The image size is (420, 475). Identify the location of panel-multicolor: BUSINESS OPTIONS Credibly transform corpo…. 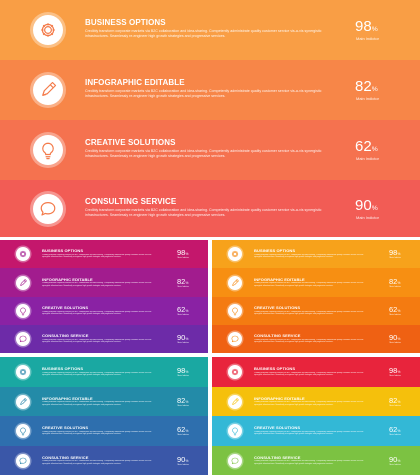
(316, 416).